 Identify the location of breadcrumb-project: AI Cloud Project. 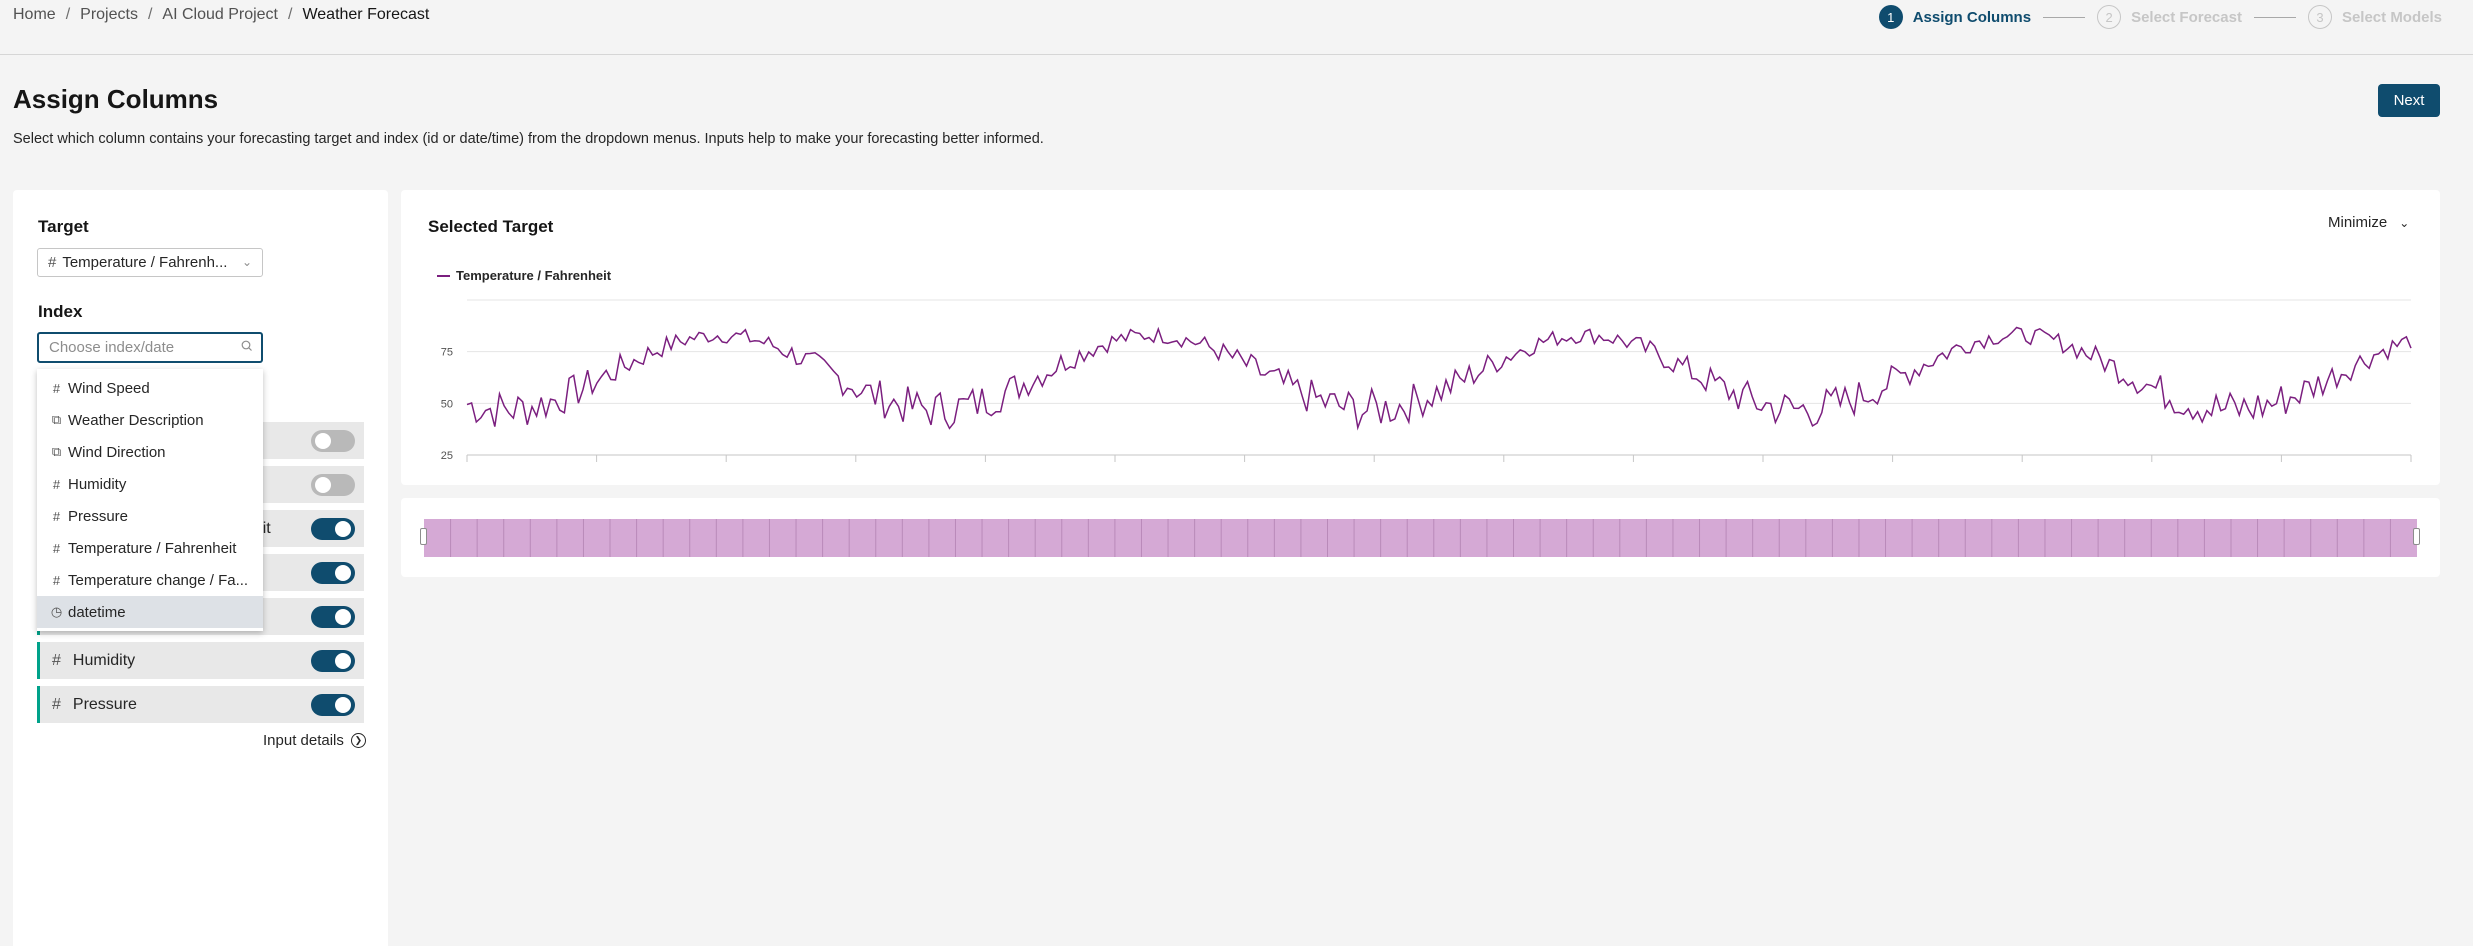
(220, 14).